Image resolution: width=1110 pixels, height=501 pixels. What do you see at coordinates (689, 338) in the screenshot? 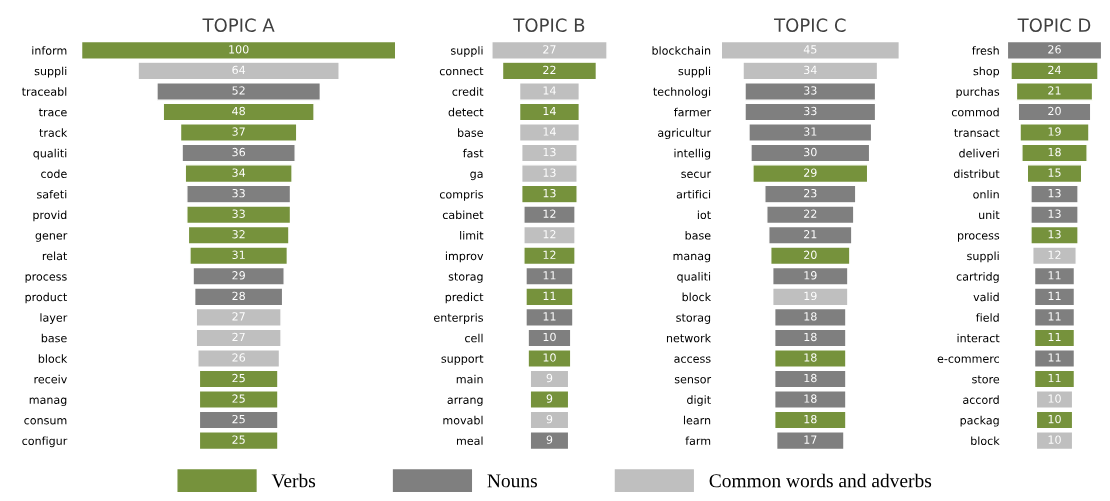
I see `category-label: network` at bounding box center [689, 338].